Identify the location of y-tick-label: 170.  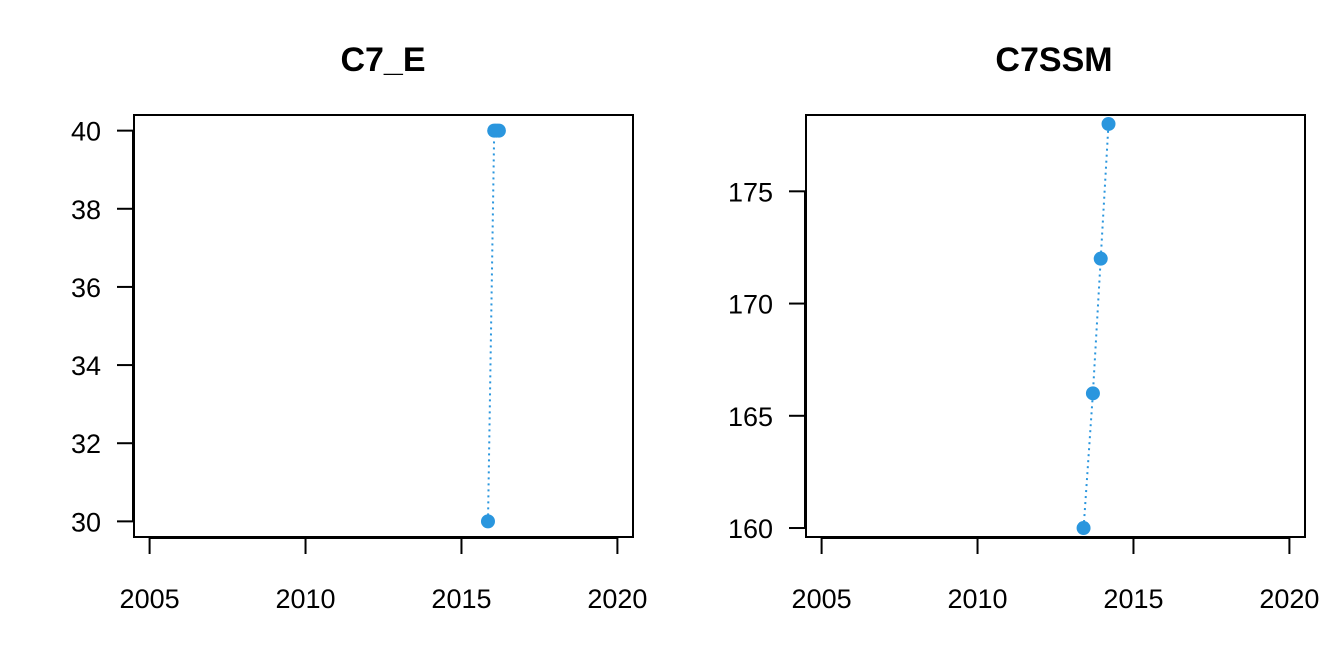
(750, 305).